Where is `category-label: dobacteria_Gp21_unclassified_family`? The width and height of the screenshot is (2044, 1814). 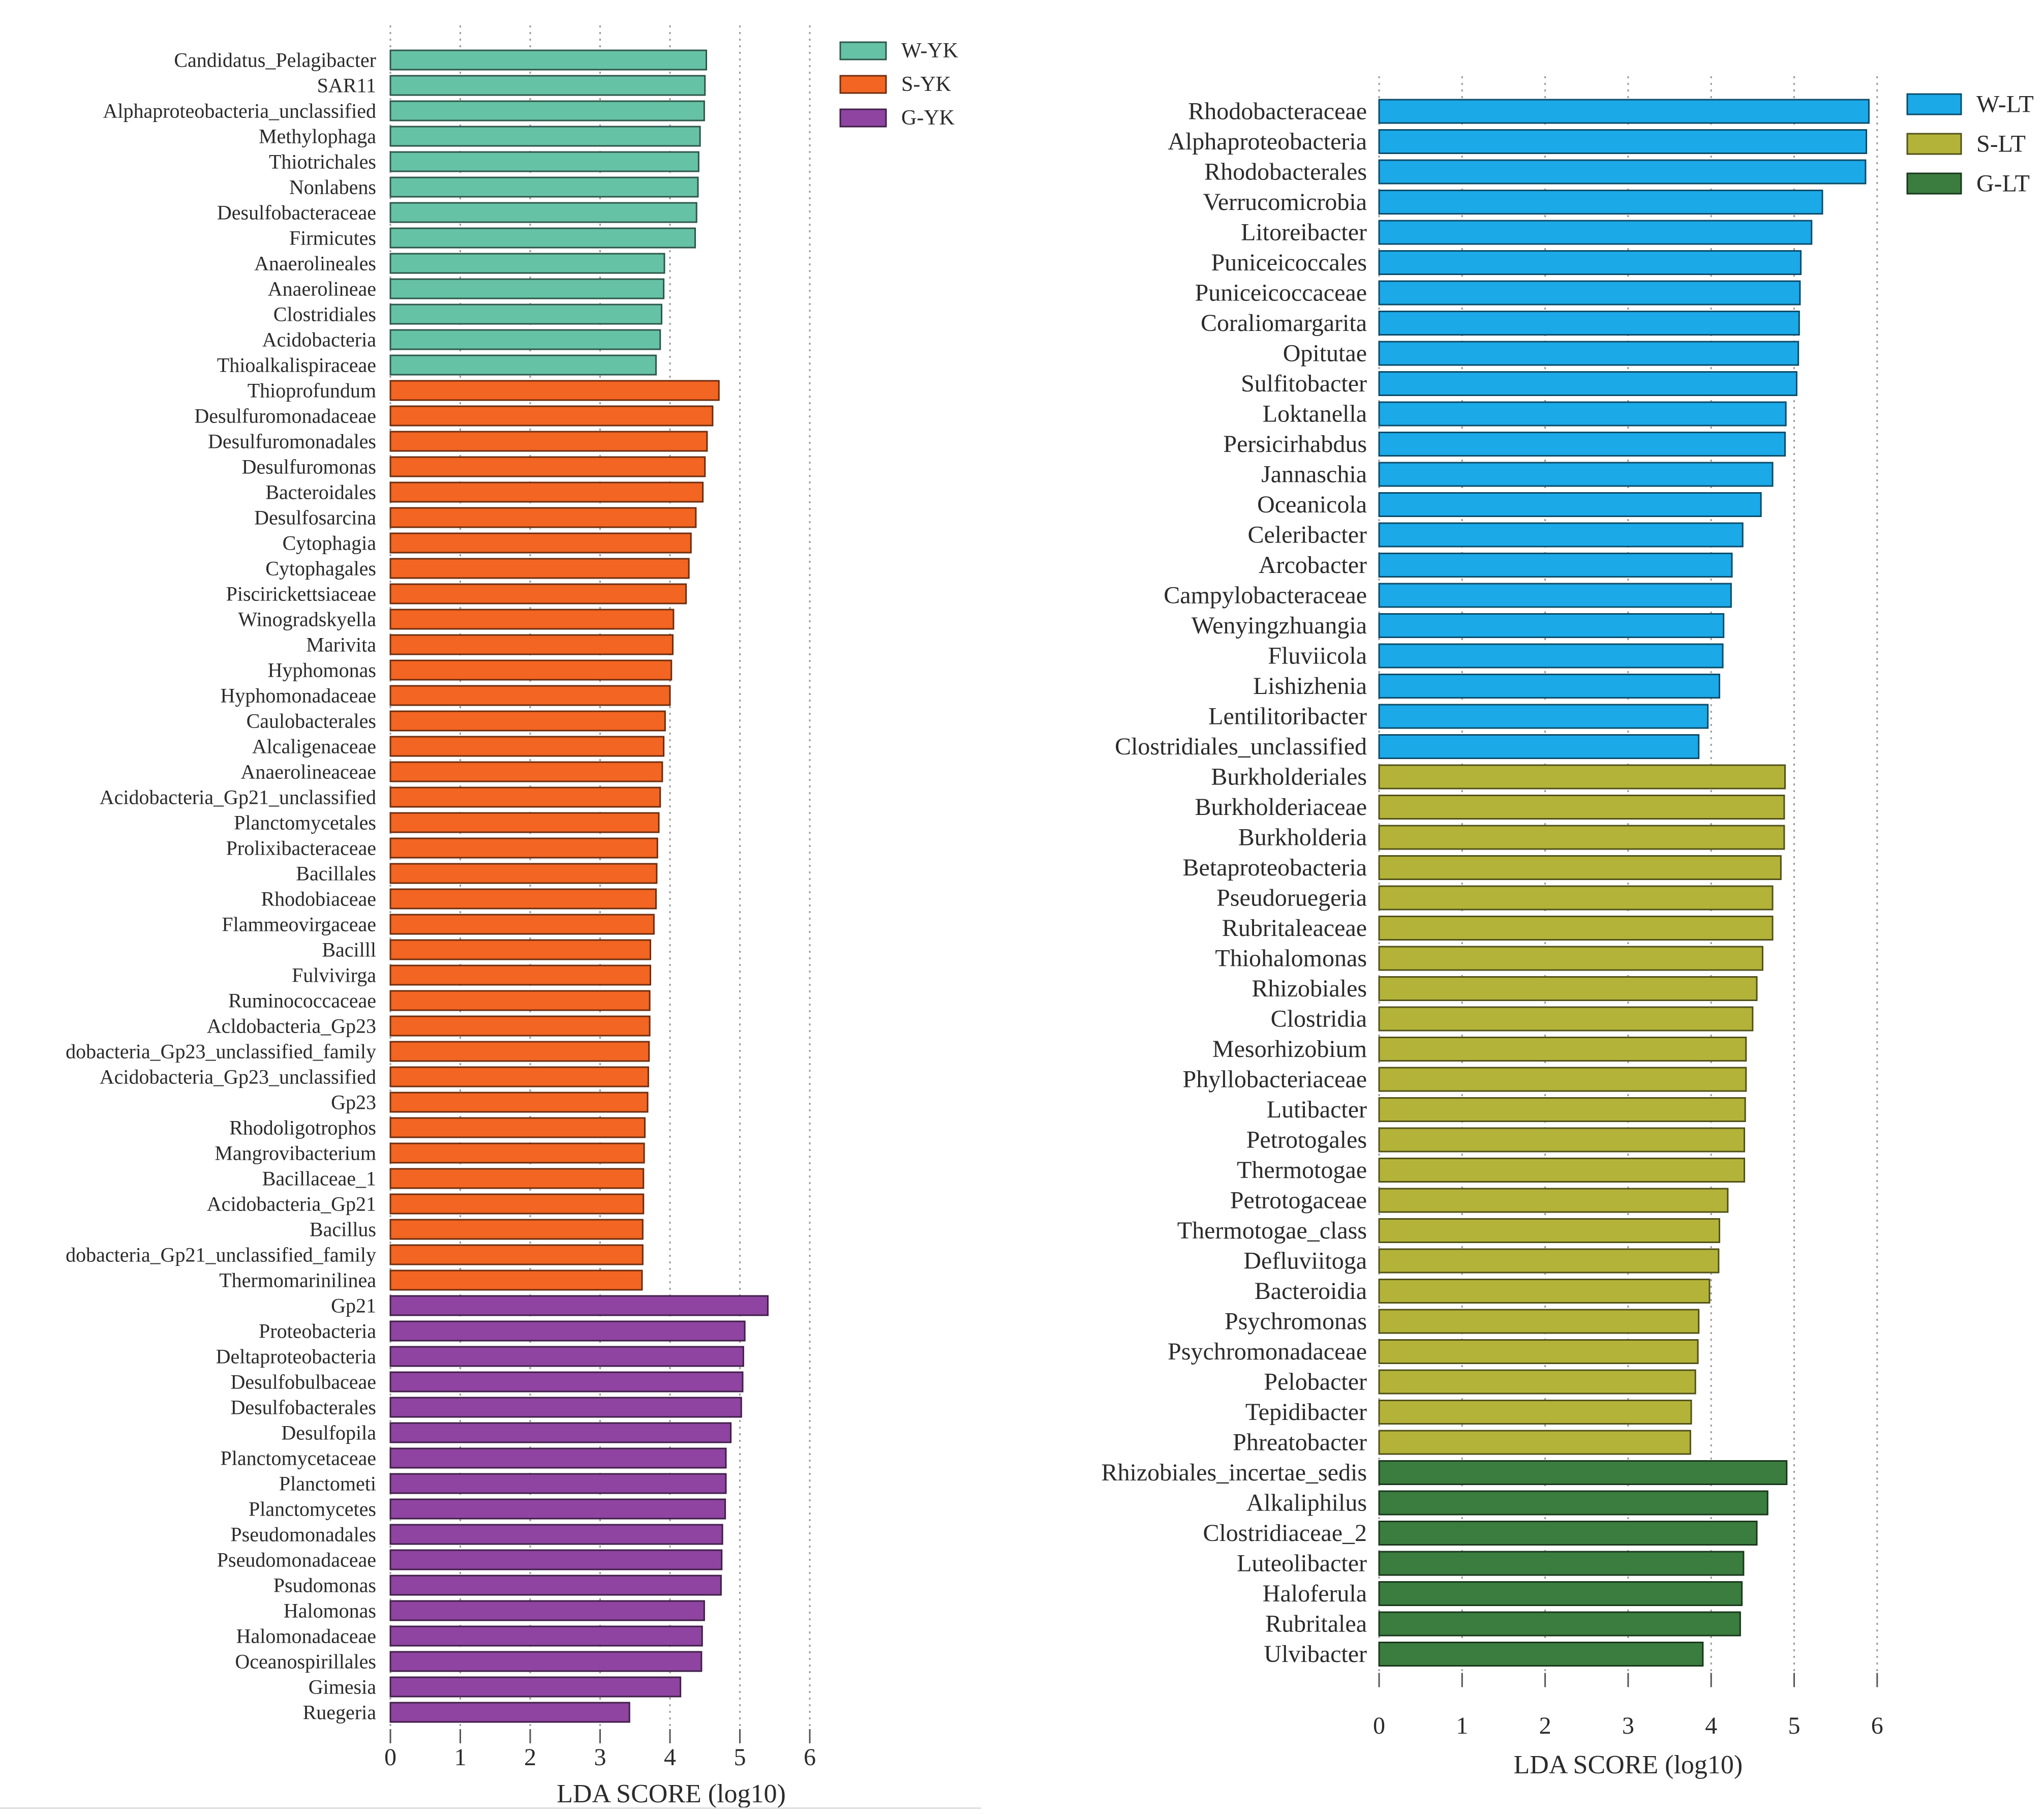 category-label: dobacteria_Gp21_unclassified_family is located at coordinates (221, 1255).